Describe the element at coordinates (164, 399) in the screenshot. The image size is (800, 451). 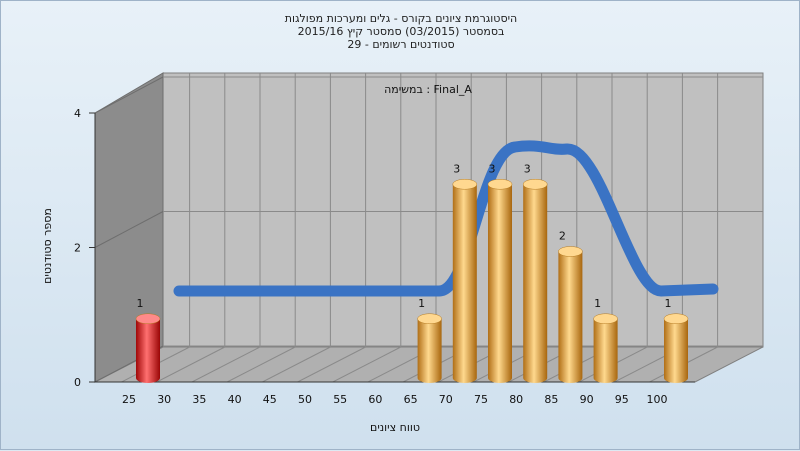
I see `x-tick-label: 30` at that location.